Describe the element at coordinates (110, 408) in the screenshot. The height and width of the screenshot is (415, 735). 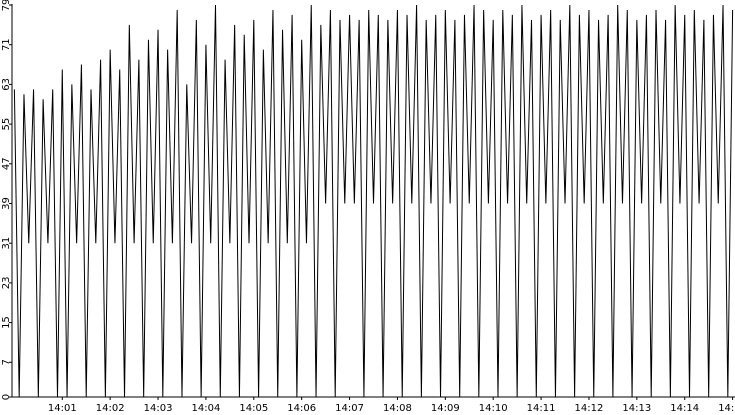
I see `x-tick-label: 14:02` at that location.